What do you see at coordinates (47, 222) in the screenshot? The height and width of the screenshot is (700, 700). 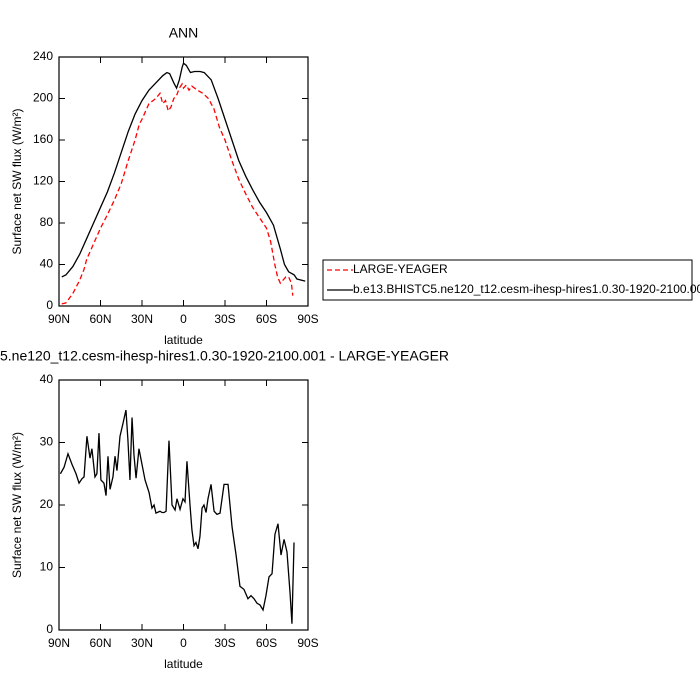 I see `y-tick-label: 80` at bounding box center [47, 222].